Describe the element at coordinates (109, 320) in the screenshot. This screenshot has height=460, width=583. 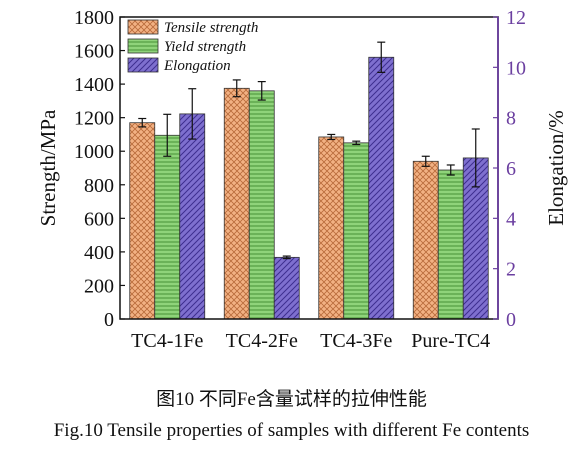
I see `left-tick-label: 0` at that location.